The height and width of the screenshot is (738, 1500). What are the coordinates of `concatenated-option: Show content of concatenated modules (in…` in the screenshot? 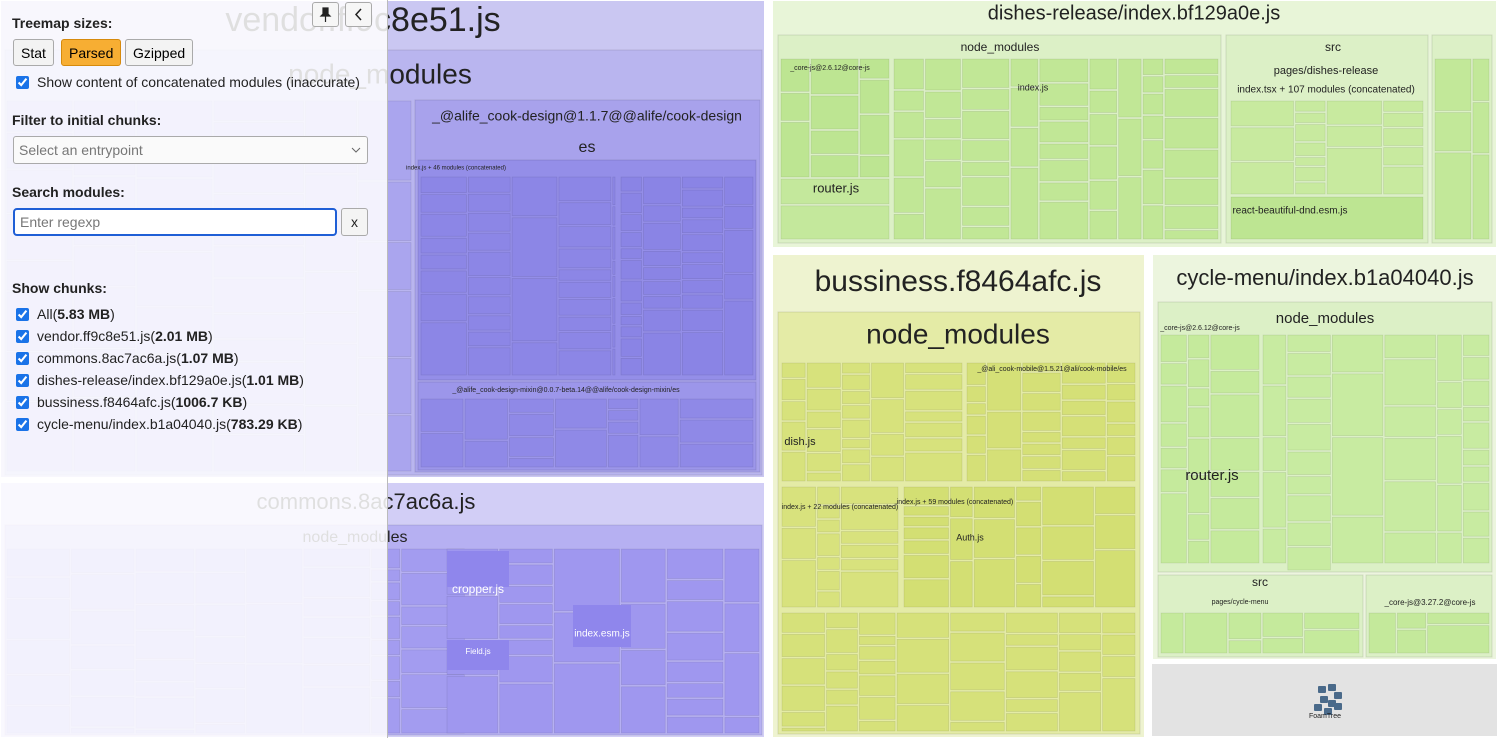 It's located at (187, 82).